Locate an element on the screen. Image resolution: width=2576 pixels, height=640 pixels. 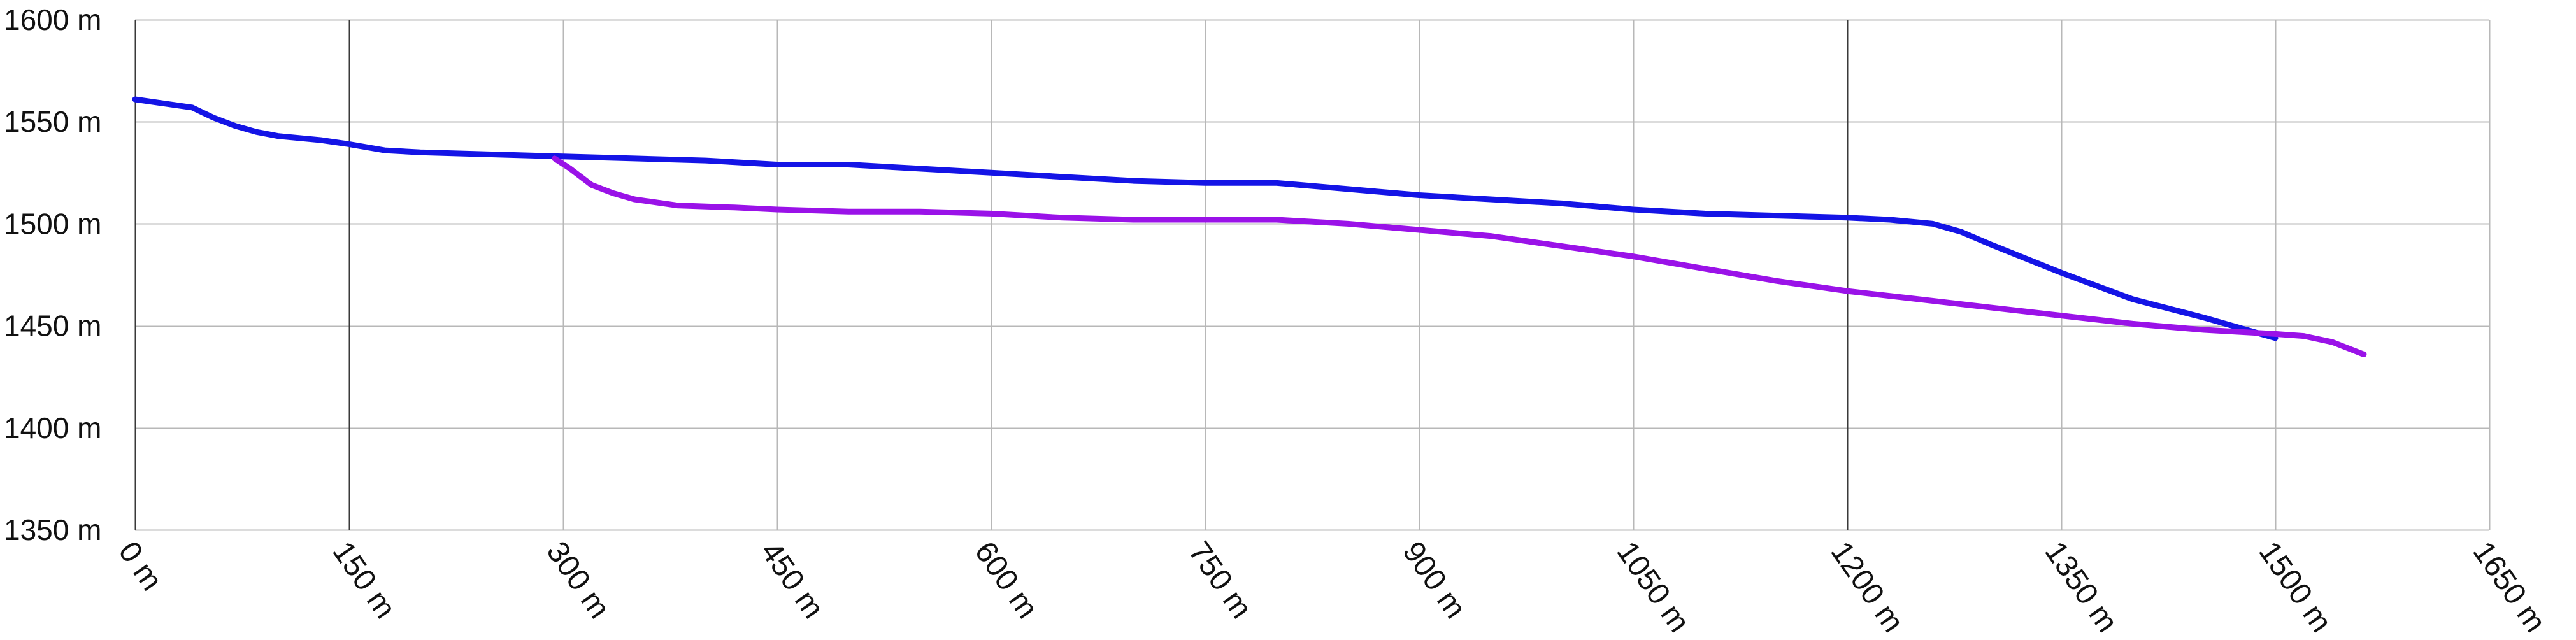
x-tick-label-8: 1200 m is located at coordinates (1867, 586).